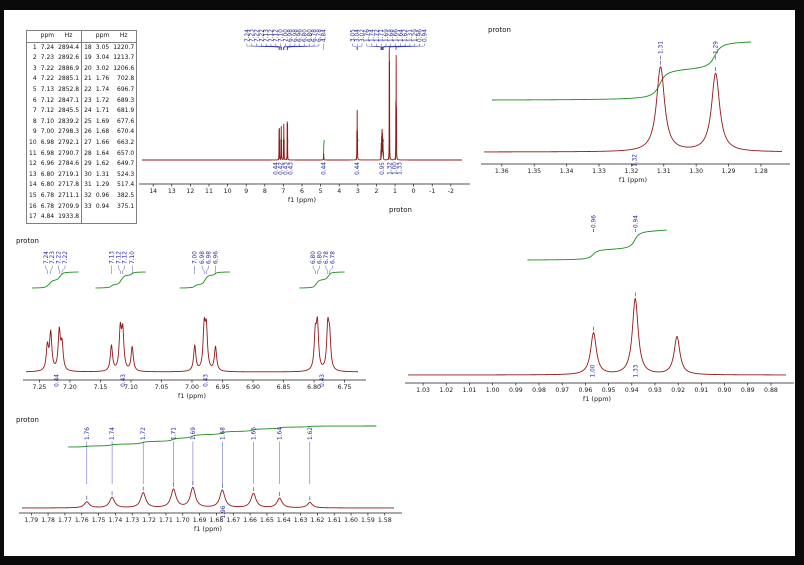  I want to click on peak-table-cell: 1.62, so click(102, 164).